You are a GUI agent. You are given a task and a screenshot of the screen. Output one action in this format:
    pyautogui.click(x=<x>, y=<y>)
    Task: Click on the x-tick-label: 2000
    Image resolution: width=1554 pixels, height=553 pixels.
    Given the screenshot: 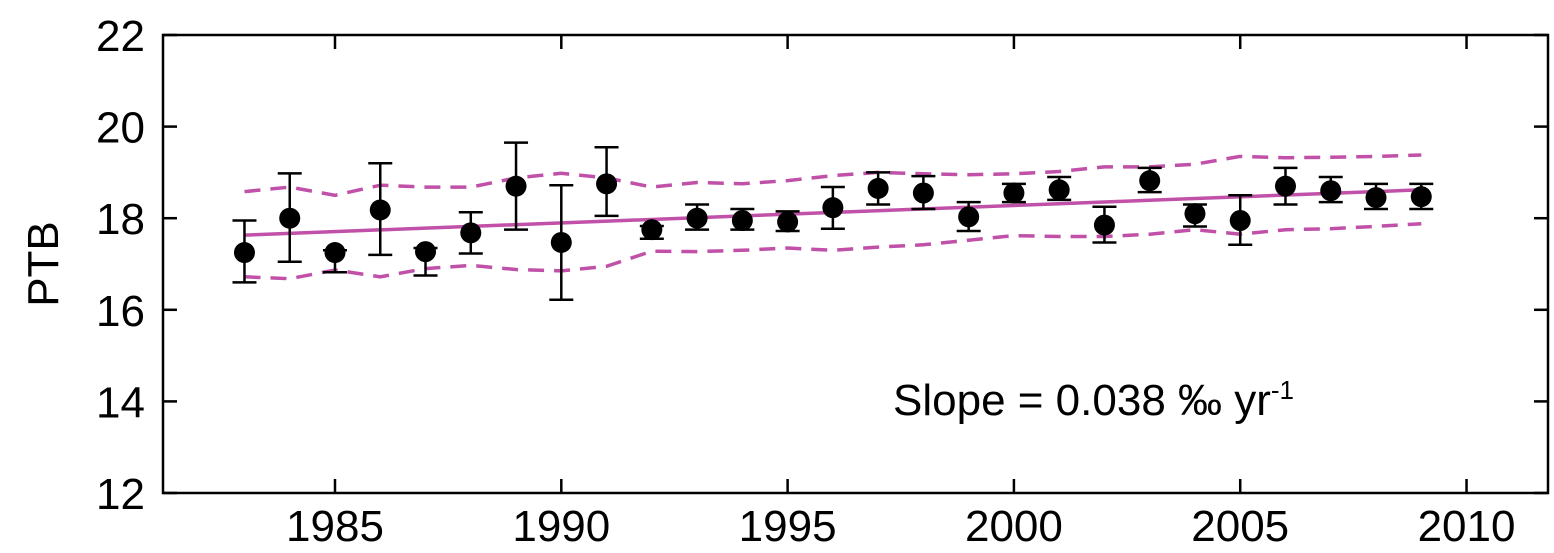 What is the action you would take?
    pyautogui.click(x=1014, y=526)
    